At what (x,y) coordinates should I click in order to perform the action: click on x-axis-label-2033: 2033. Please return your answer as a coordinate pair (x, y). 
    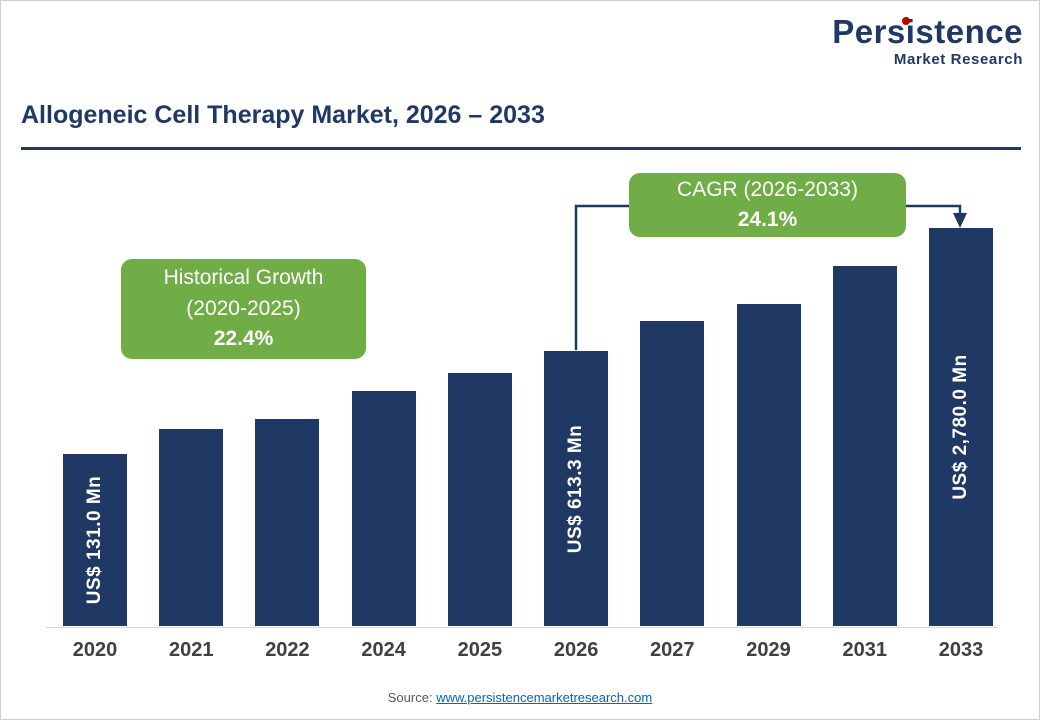
    Looking at the image, I should click on (961, 650).